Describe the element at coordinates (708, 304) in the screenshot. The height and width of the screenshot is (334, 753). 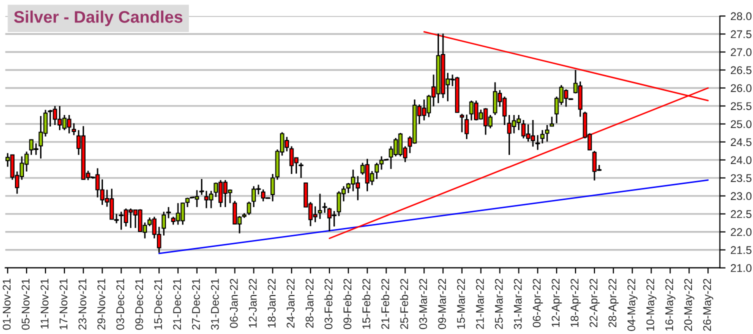
I see `x-tick-label: 26-May-22` at that location.